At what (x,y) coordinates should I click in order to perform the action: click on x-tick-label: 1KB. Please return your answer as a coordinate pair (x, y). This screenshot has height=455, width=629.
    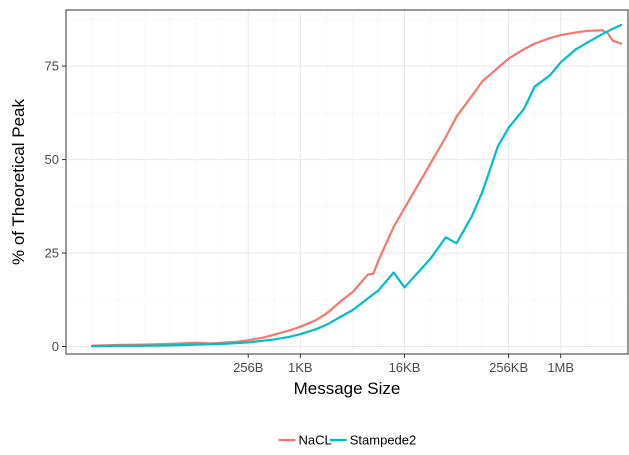
    Looking at the image, I should click on (300, 367).